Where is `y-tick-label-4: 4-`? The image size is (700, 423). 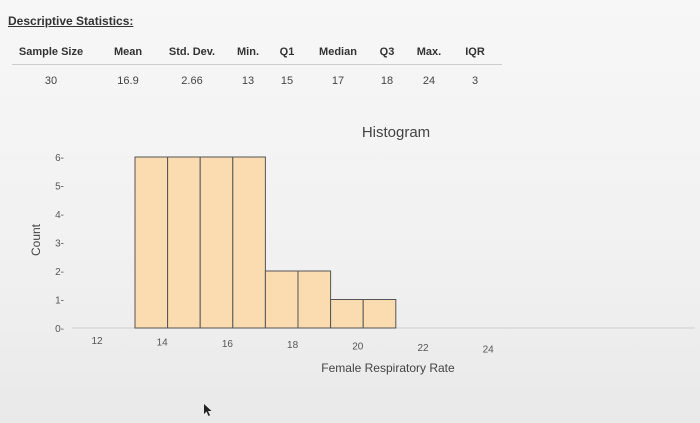
y-tick-label-4: 4- is located at coordinates (59, 215).